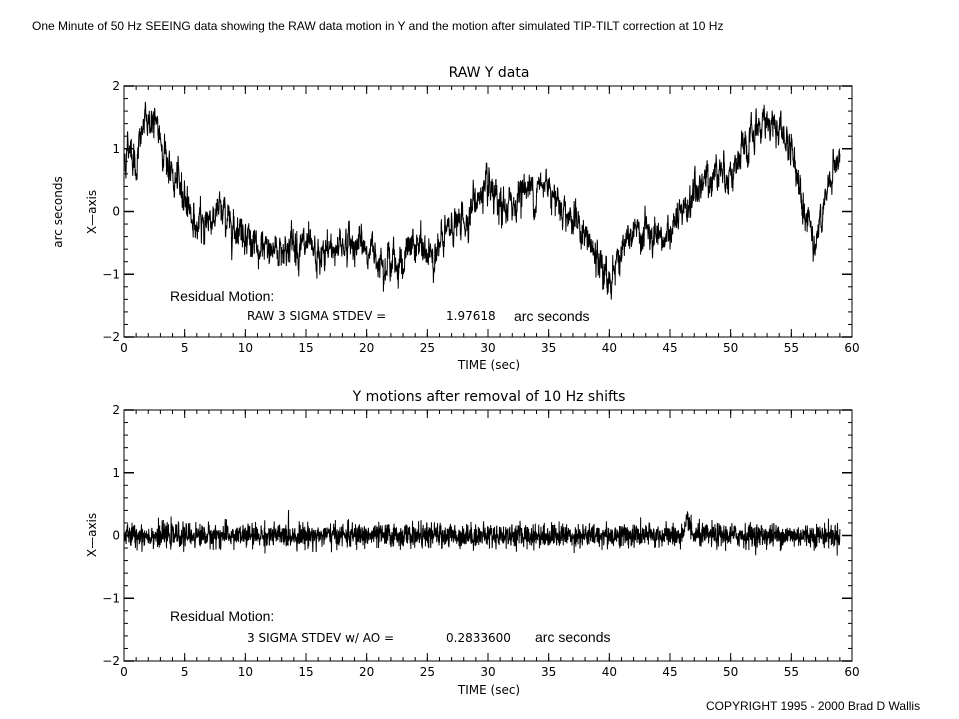 This screenshot has height=719, width=959. Describe the element at coordinates (488, 365) in the screenshot. I see `raw-x-axis-label: TIME (sec)` at that location.